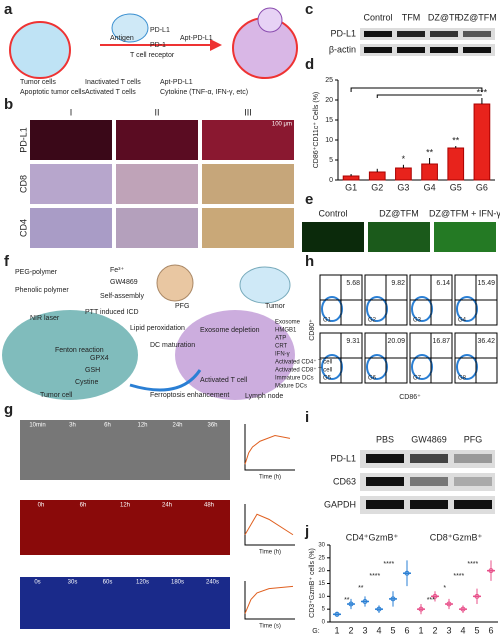  I want to click on label: Control, so click(332, 213).